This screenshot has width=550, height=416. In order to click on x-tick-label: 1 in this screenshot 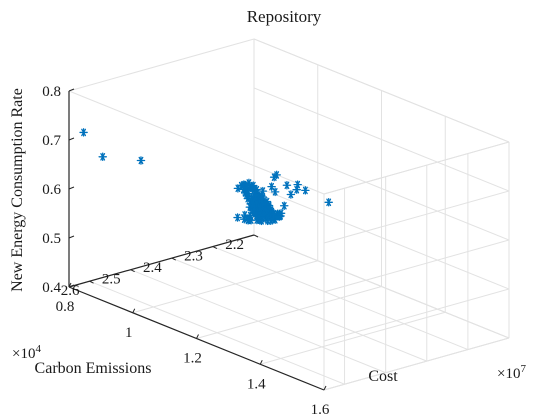, I will do `click(129, 333)`.